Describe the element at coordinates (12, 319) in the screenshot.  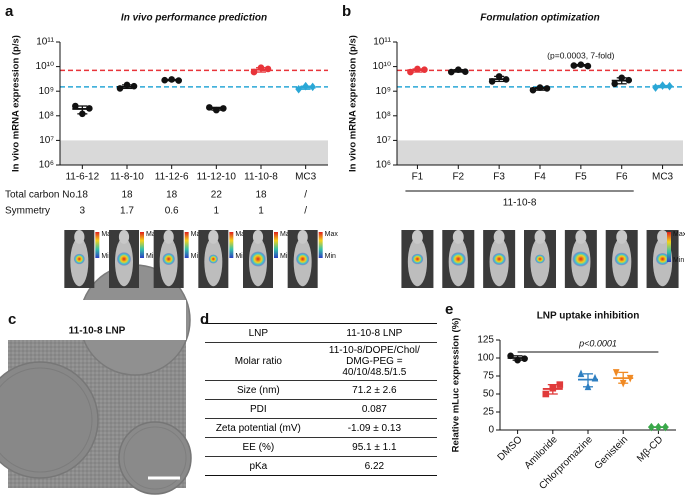
I see `panel-letter: c` at that location.